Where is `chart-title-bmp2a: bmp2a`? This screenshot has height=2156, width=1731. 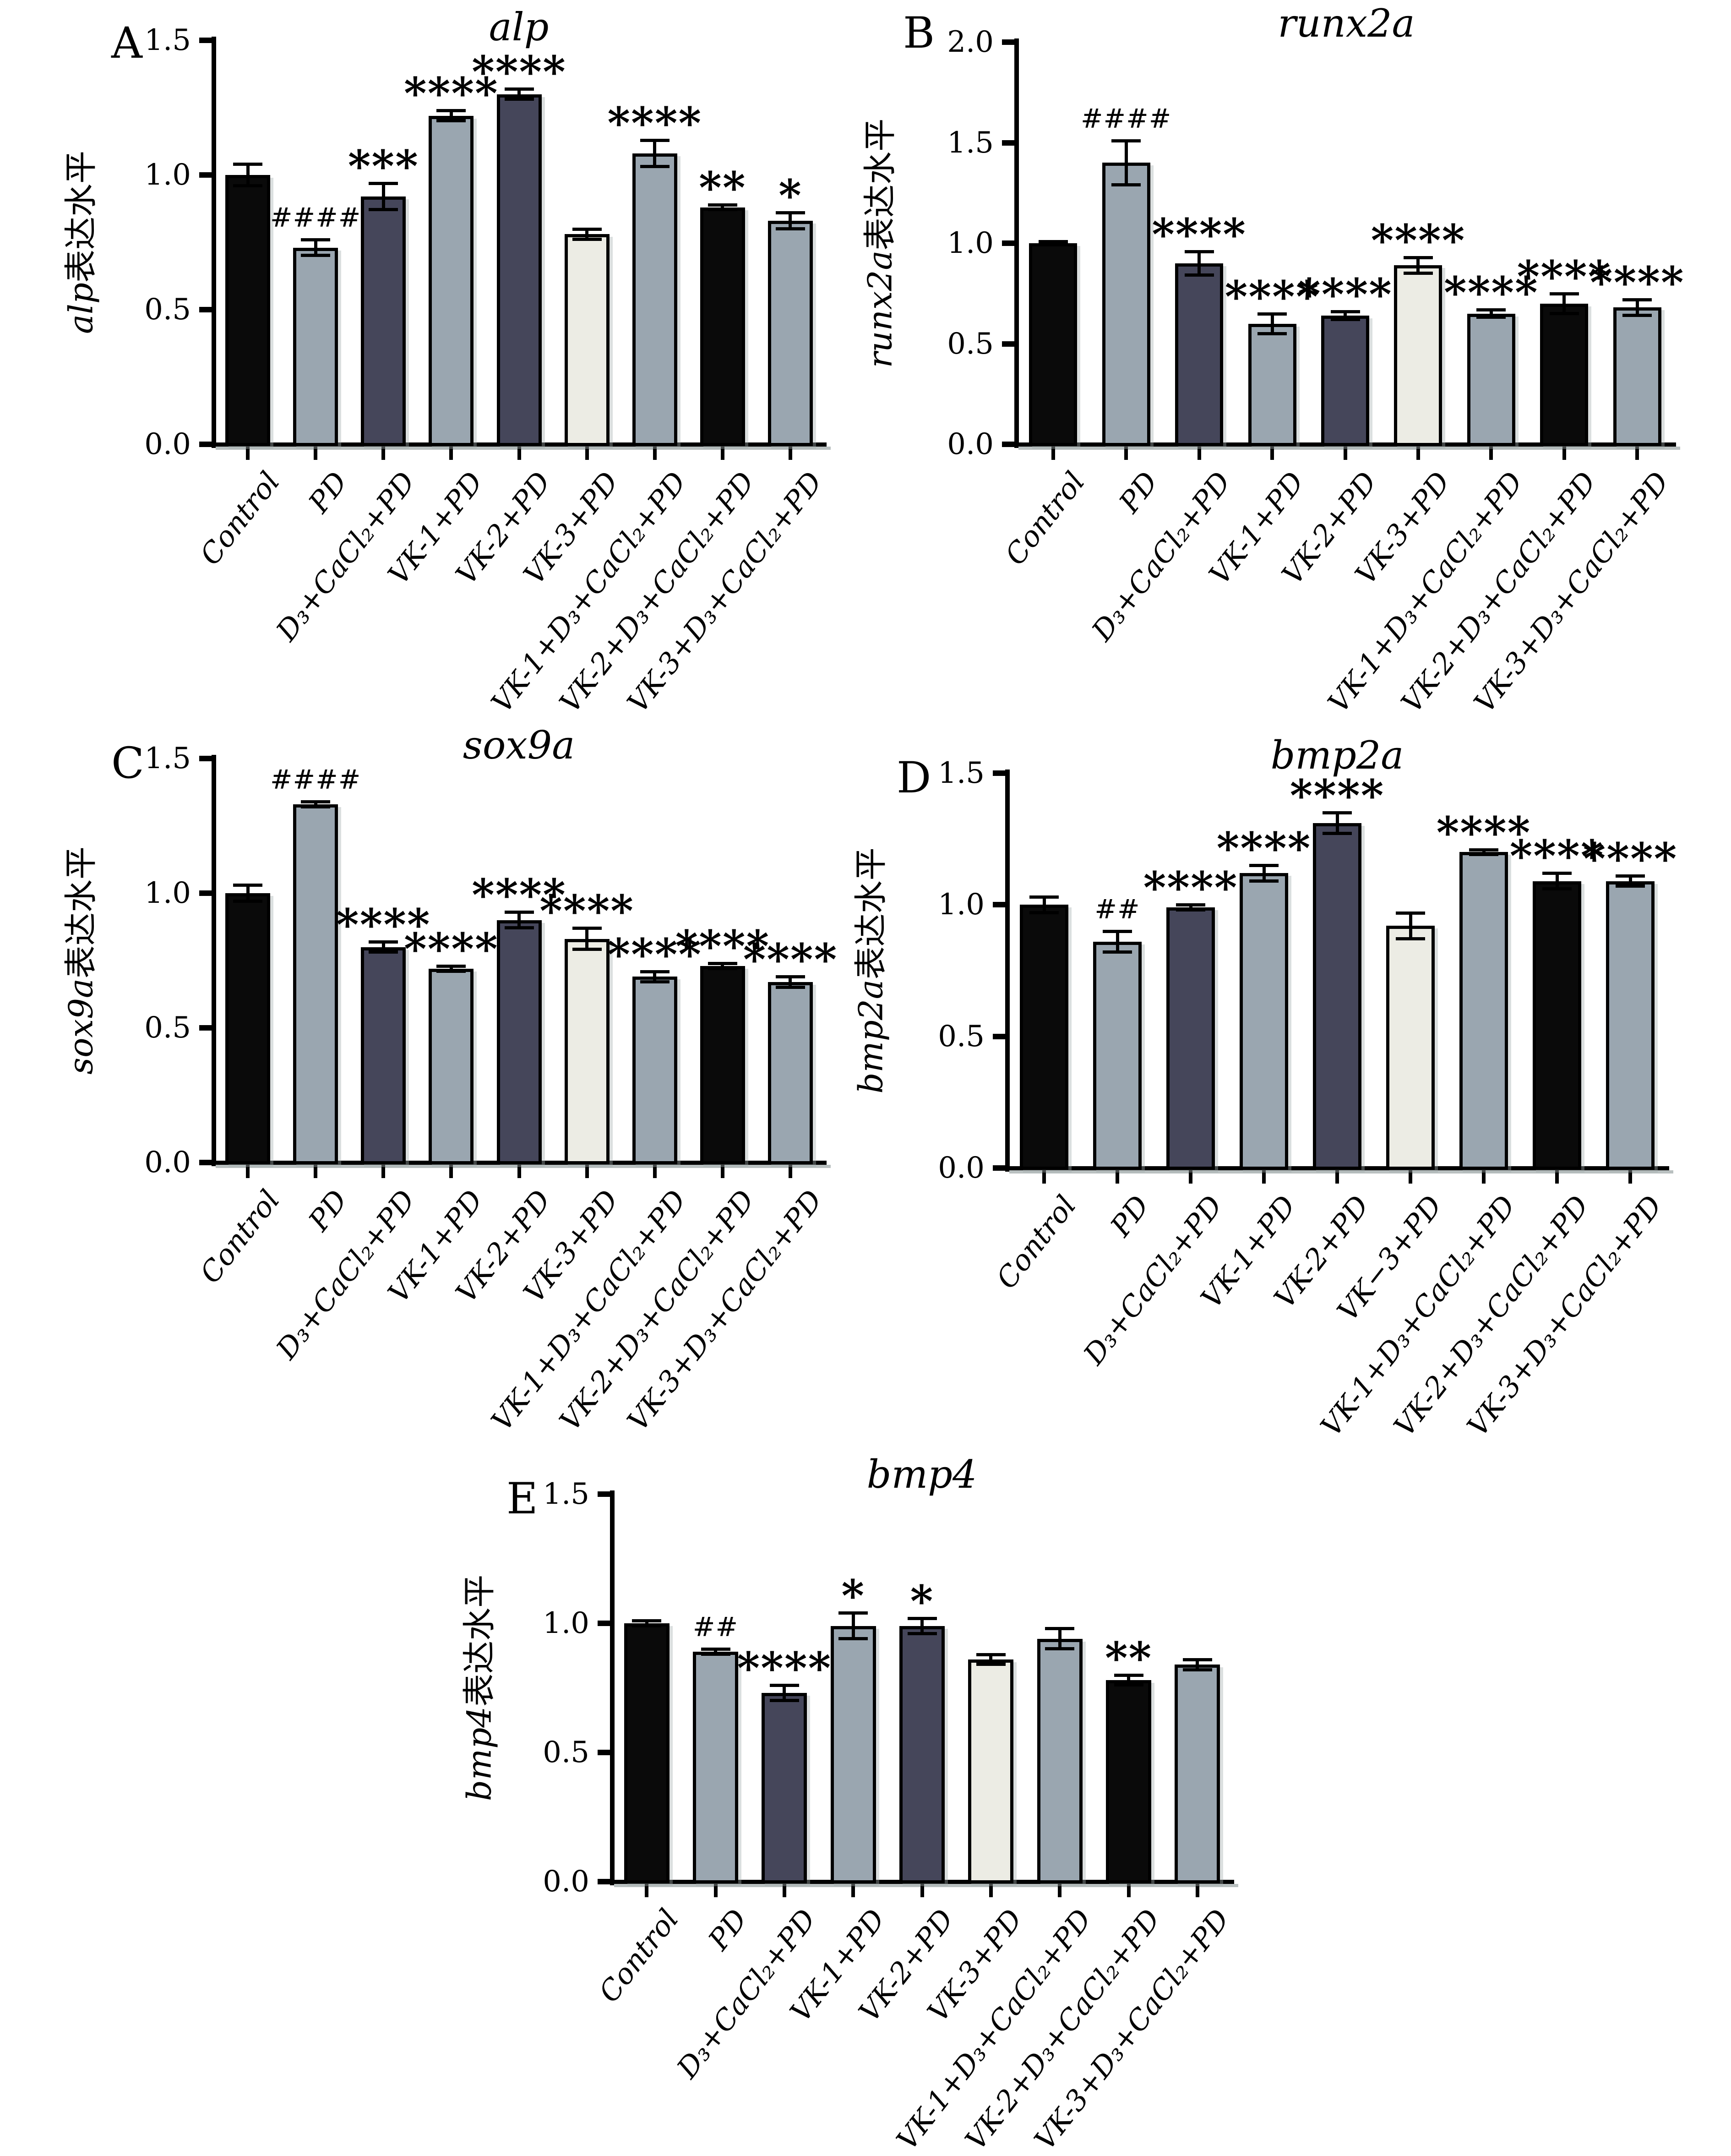
chart-title-bmp2a: bmp2a is located at coordinates (1337, 755).